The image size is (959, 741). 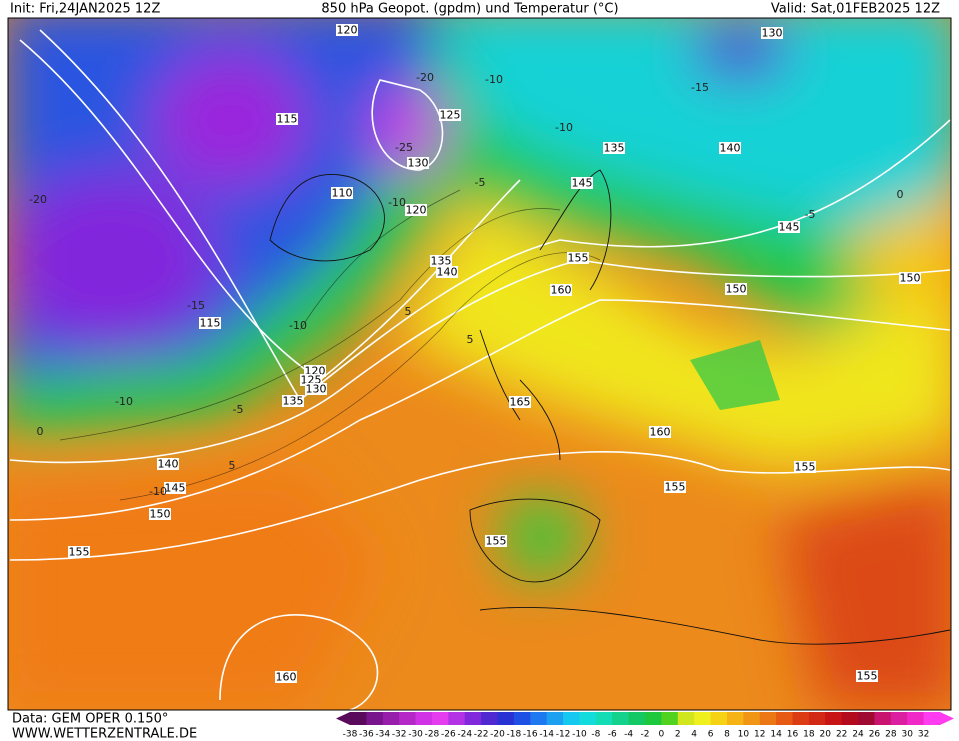 What do you see at coordinates (744, 735) in the screenshot?
I see `colorbar-label: 10` at bounding box center [744, 735].